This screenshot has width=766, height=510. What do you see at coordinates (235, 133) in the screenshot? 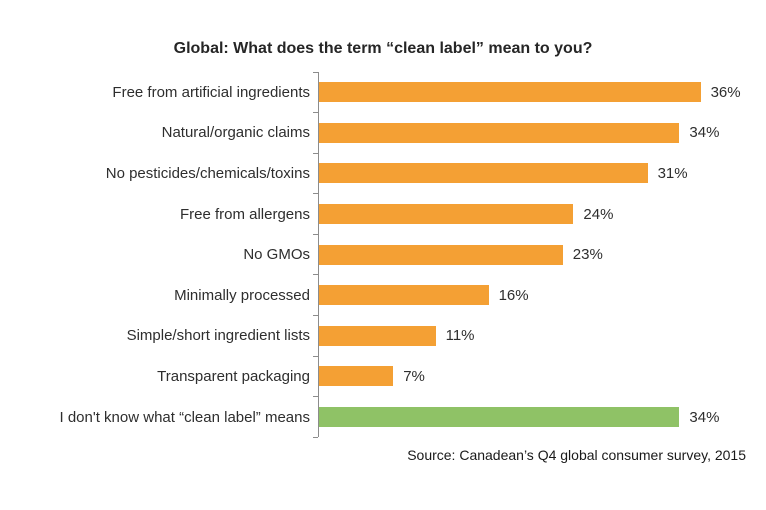
I see `category-label: Natural/organic claims` at bounding box center [235, 133].